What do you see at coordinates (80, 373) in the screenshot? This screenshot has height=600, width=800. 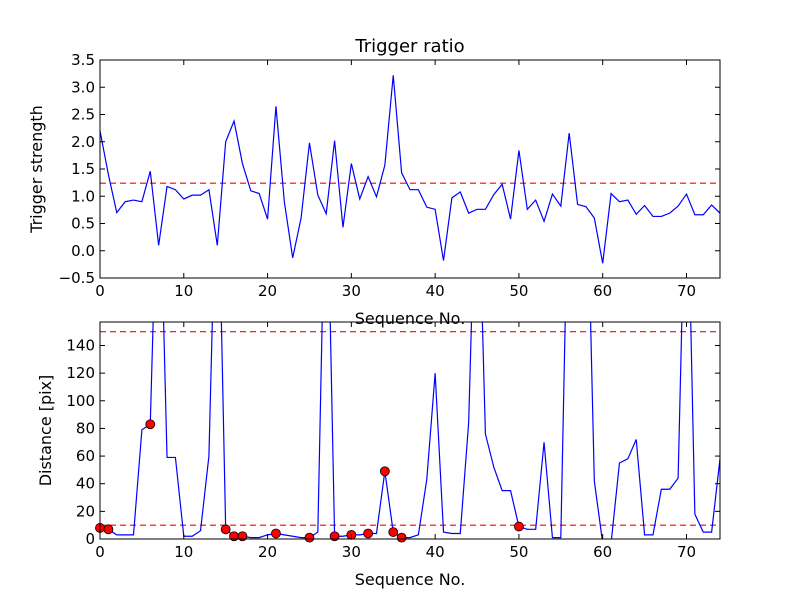 I see `y-tick-label: 120` at bounding box center [80, 373].